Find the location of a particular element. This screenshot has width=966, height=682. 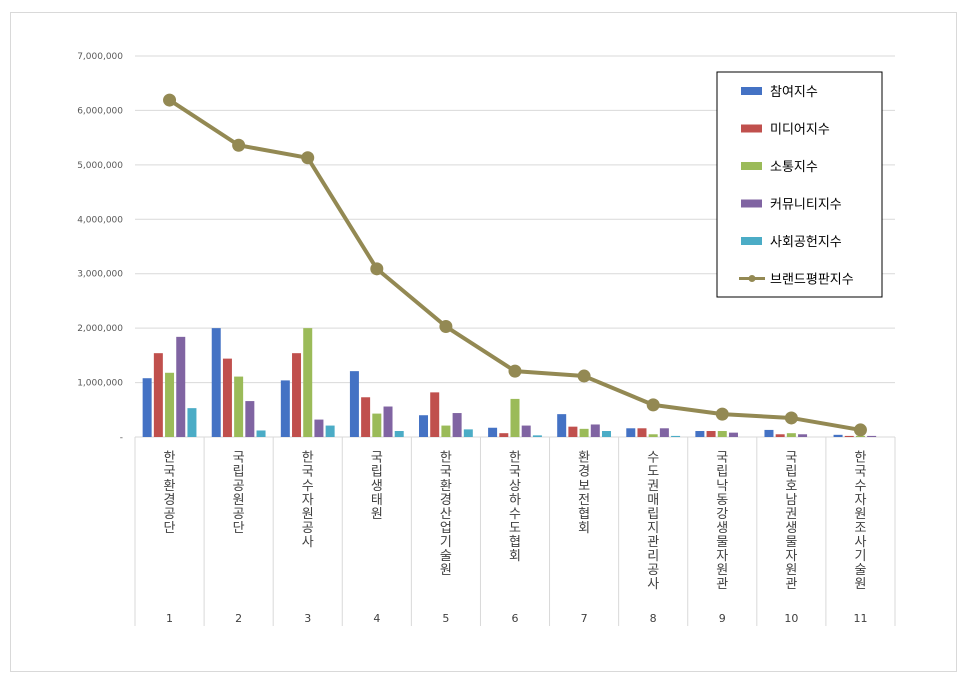

rank-label: 7 is located at coordinates (584, 618).